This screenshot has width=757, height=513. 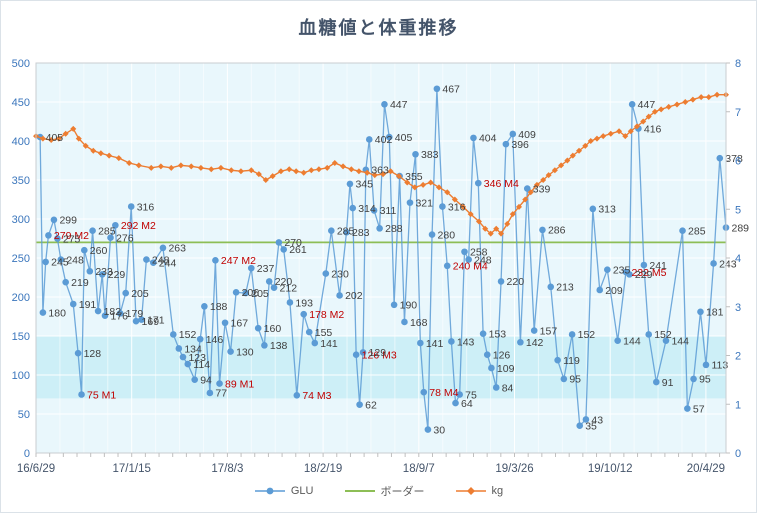 I want to click on svg-text: 416, so click(x=653, y=129).